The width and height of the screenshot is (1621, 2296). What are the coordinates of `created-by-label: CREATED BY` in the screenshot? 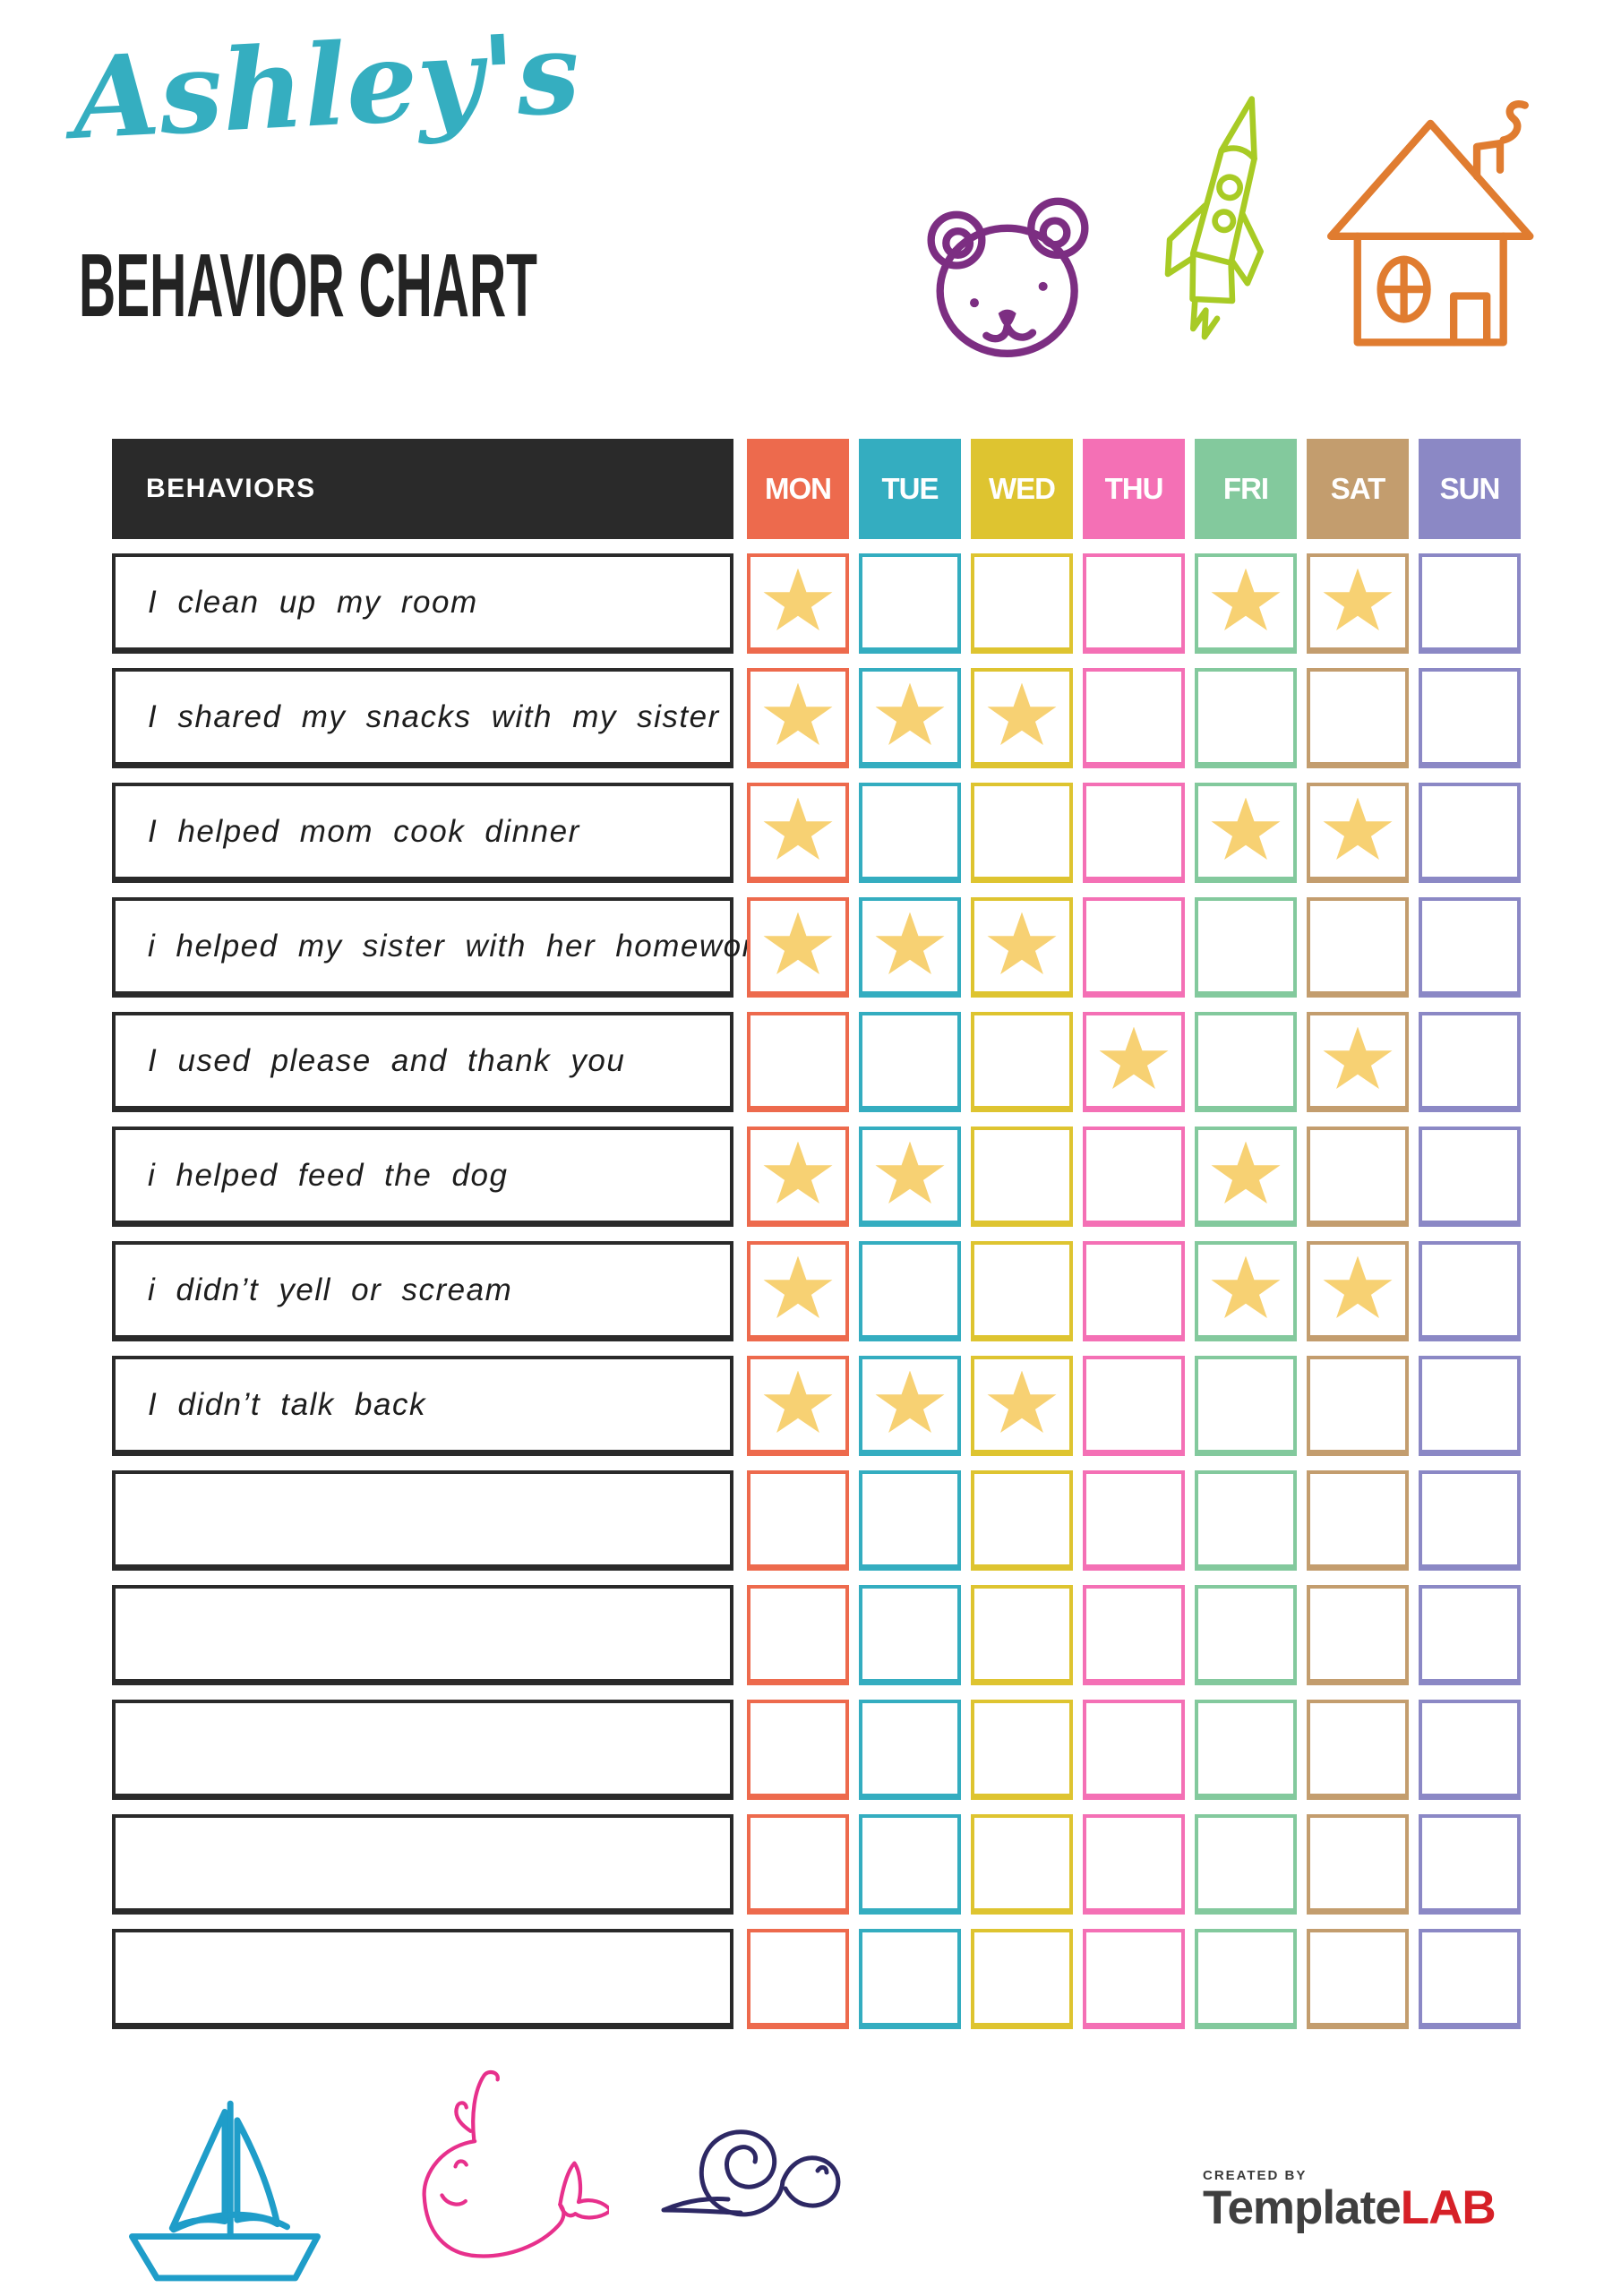 It's located at (1255, 2175).